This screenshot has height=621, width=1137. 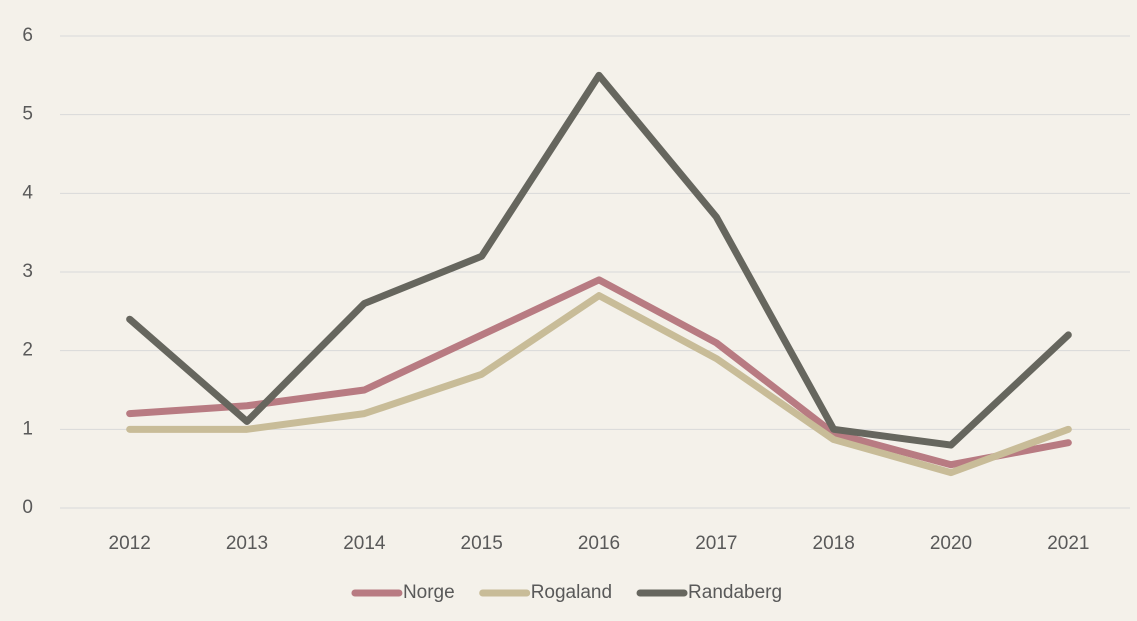 What do you see at coordinates (482, 543) in the screenshot?
I see `x-tick-label: 2015` at bounding box center [482, 543].